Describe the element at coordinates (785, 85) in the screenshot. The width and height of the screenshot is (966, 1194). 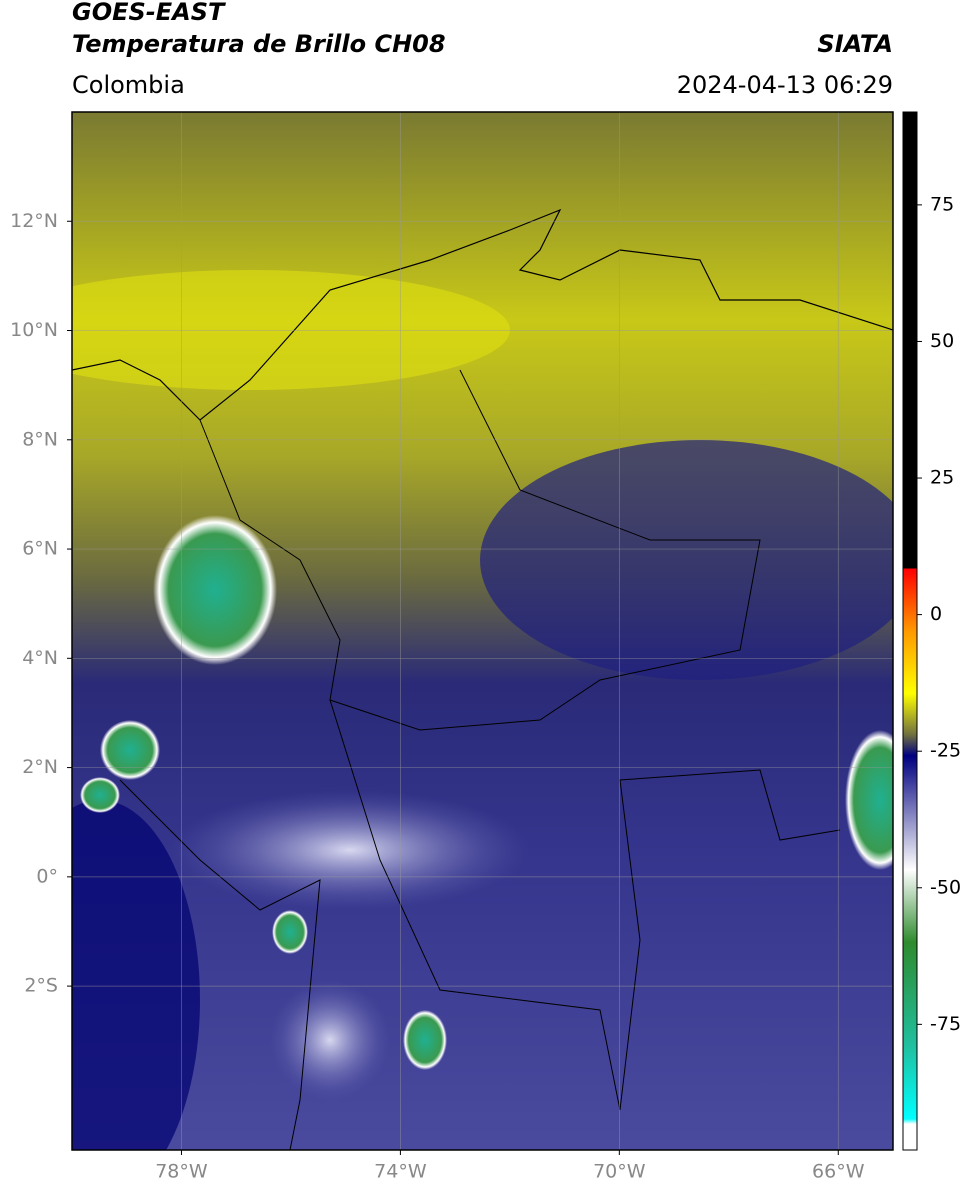
I see `datetime: 2024-04-13 06:29` at that location.